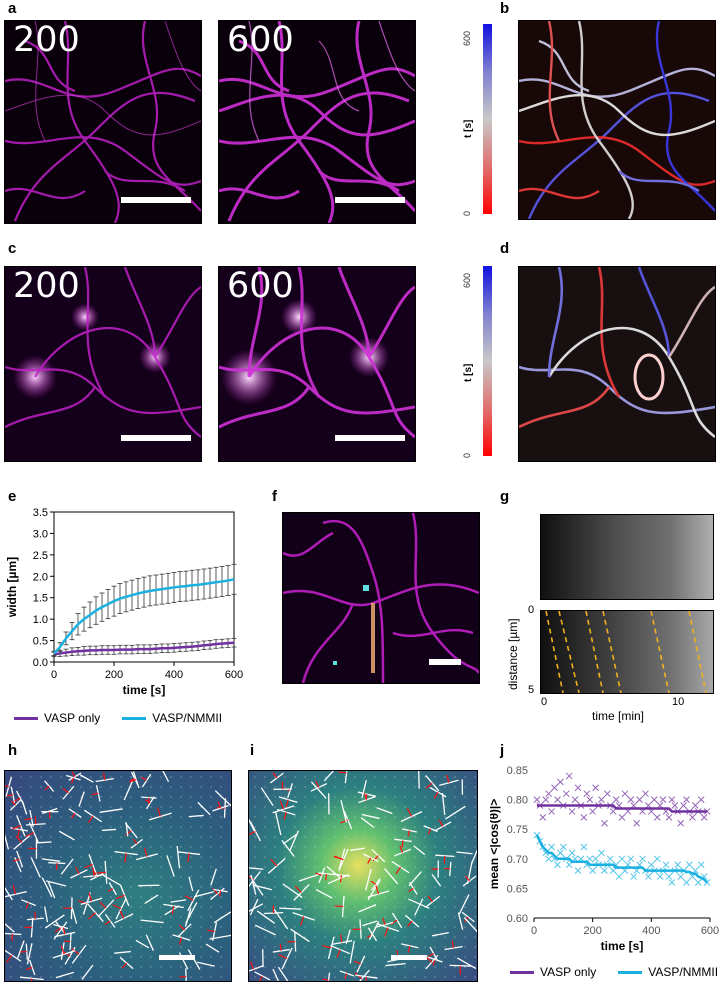 The image size is (724, 992). Describe the element at coordinates (103, 364) in the screenshot. I see `micrograph-c-200: 200` at that location.